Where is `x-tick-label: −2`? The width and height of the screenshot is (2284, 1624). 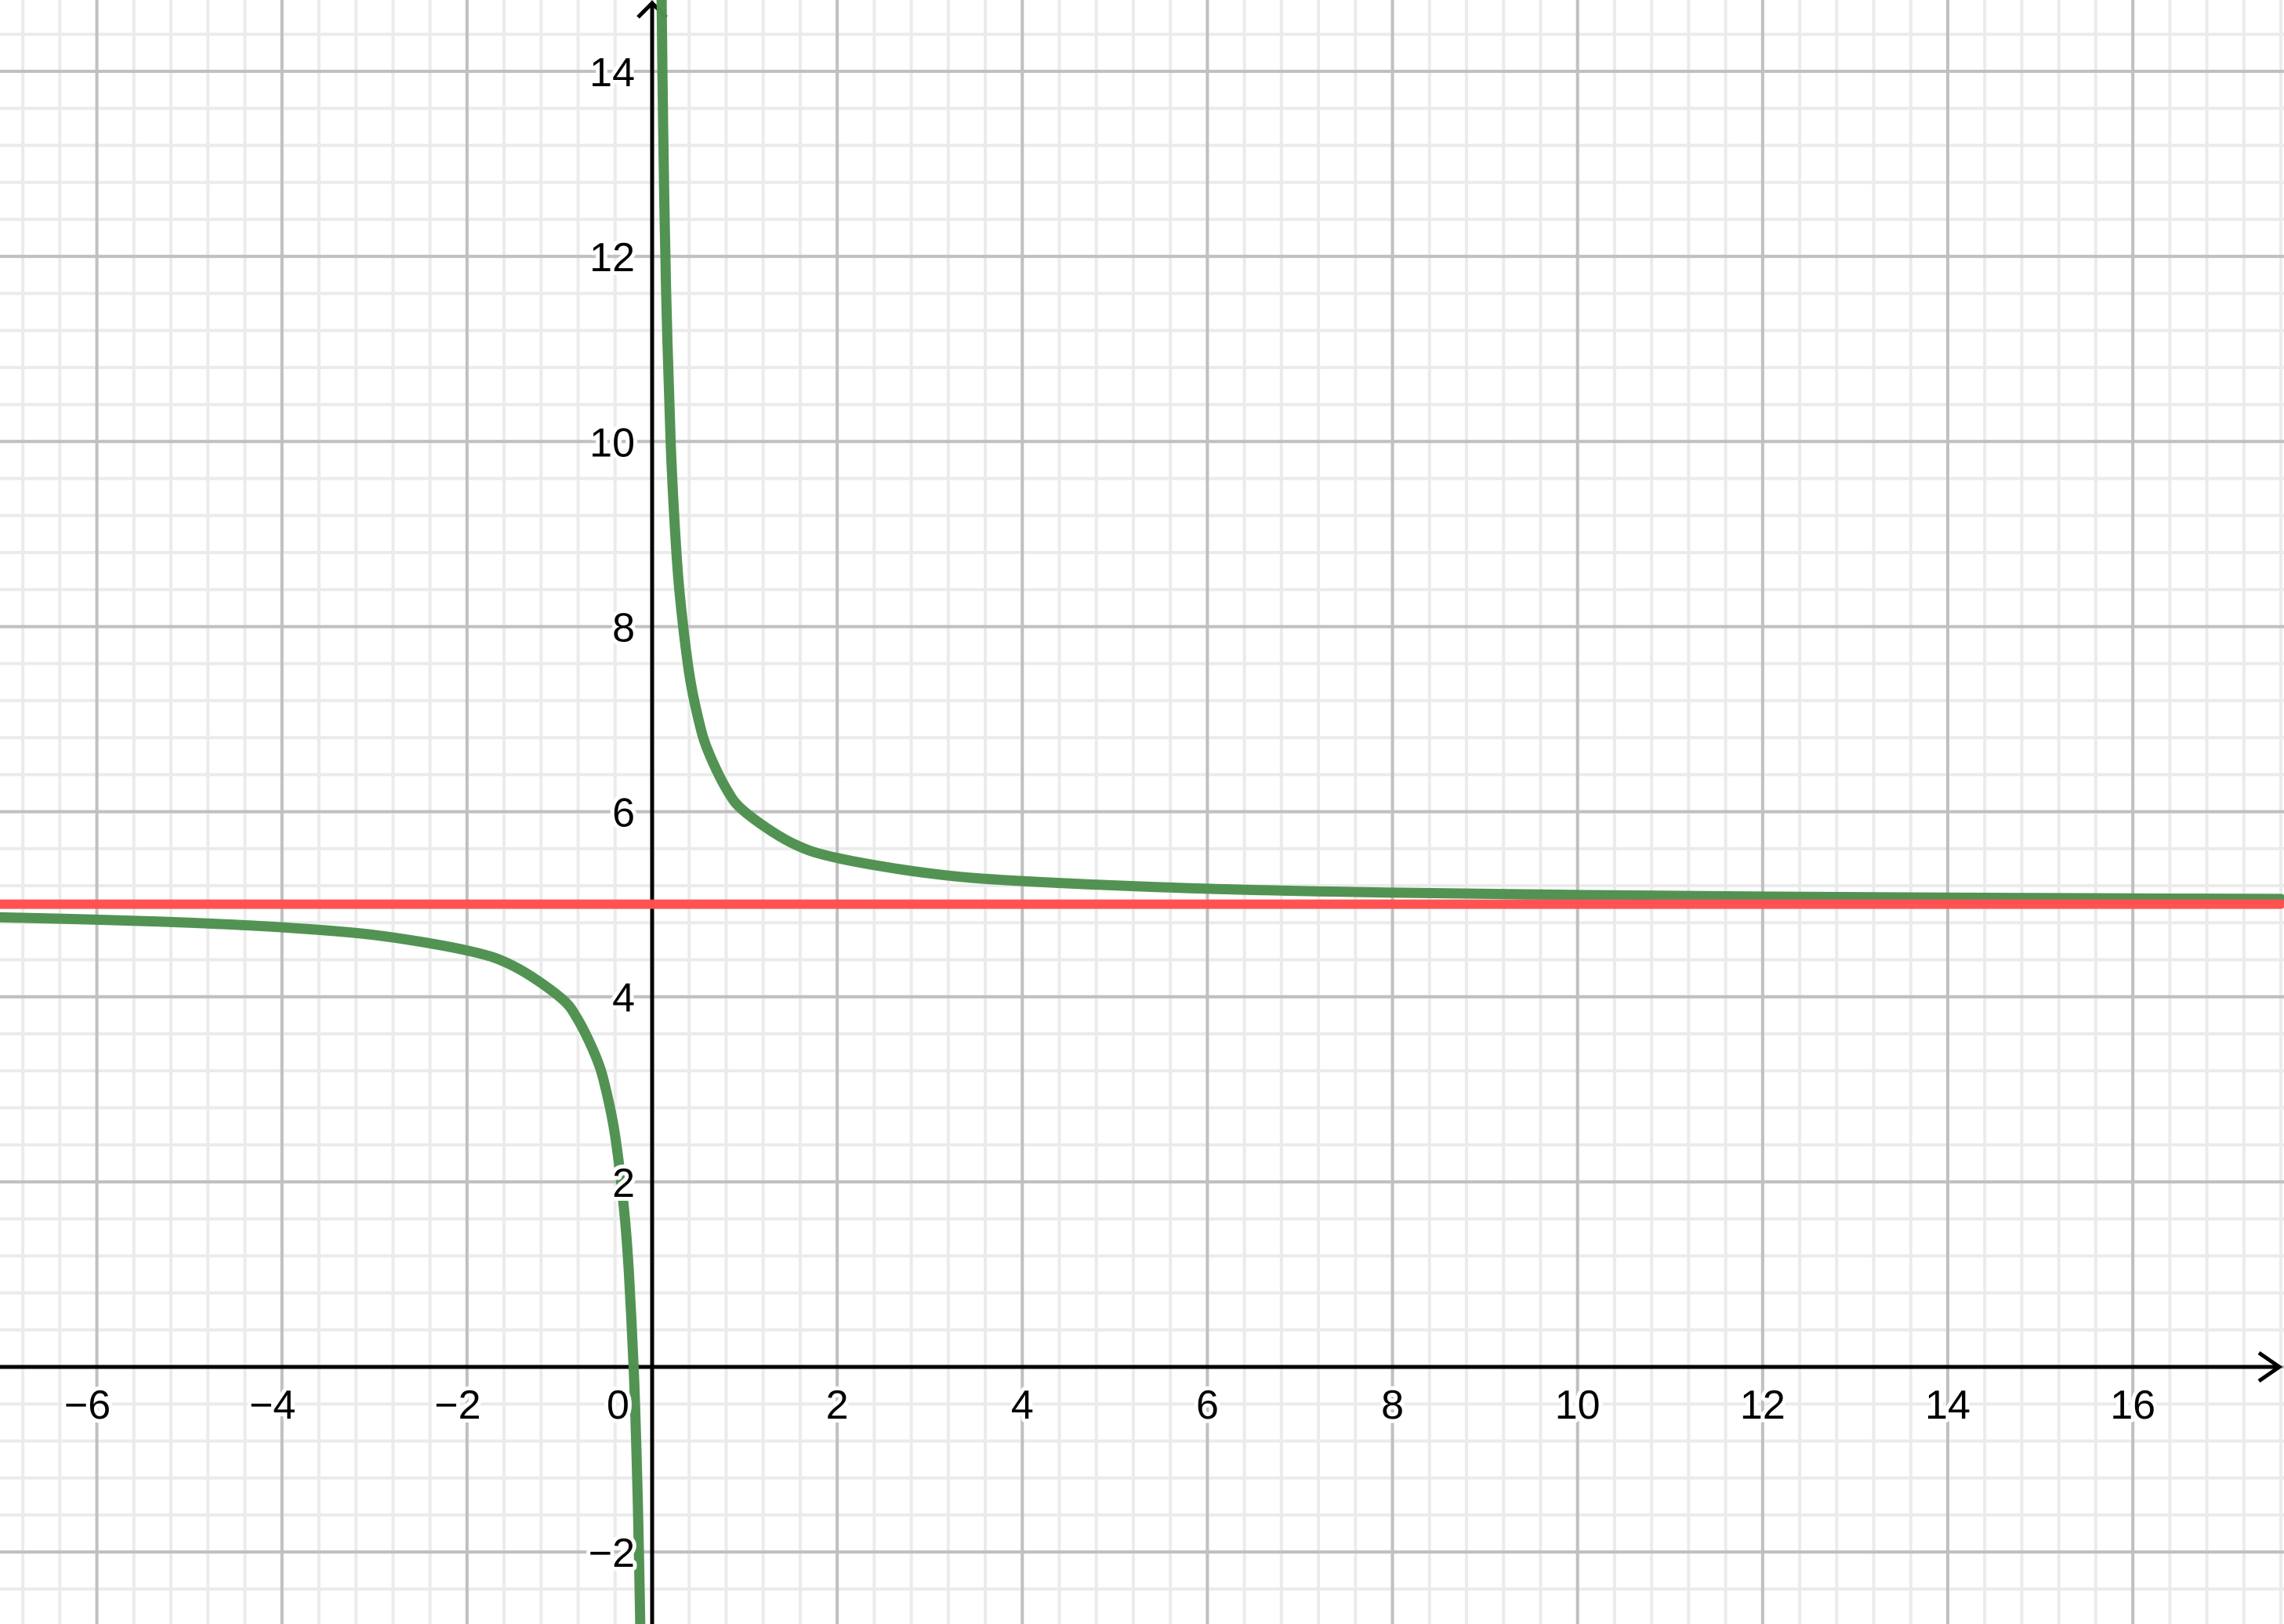
x-tick-label: −2 is located at coordinates (457, 1405).